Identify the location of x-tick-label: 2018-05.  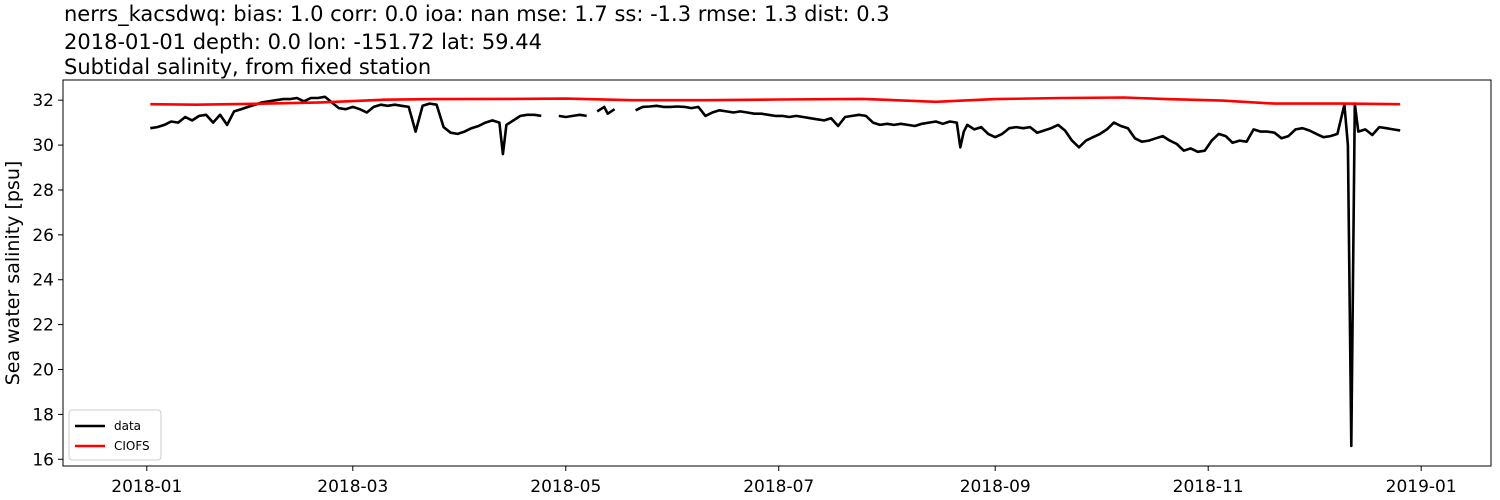
(565, 487).